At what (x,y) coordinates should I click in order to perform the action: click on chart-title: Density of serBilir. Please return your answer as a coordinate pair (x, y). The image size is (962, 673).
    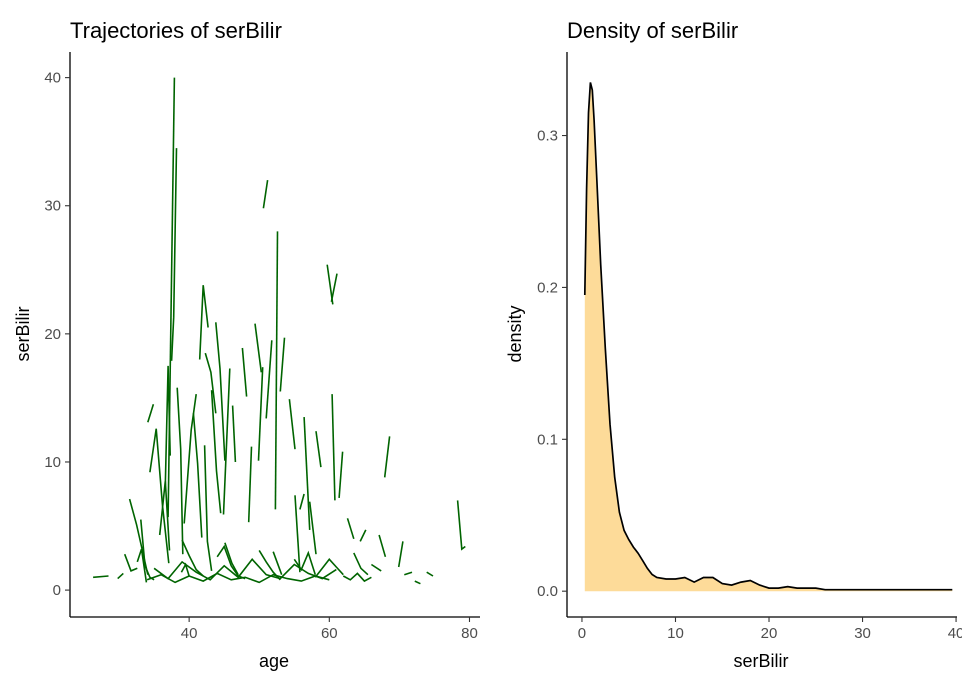
    Looking at the image, I should click on (652, 30).